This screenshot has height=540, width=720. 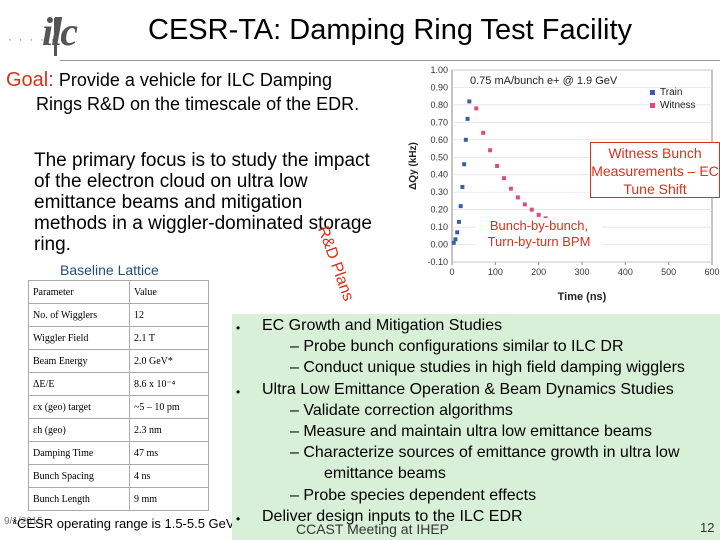 I want to click on y-tick-label: -0.10, so click(x=437, y=262).